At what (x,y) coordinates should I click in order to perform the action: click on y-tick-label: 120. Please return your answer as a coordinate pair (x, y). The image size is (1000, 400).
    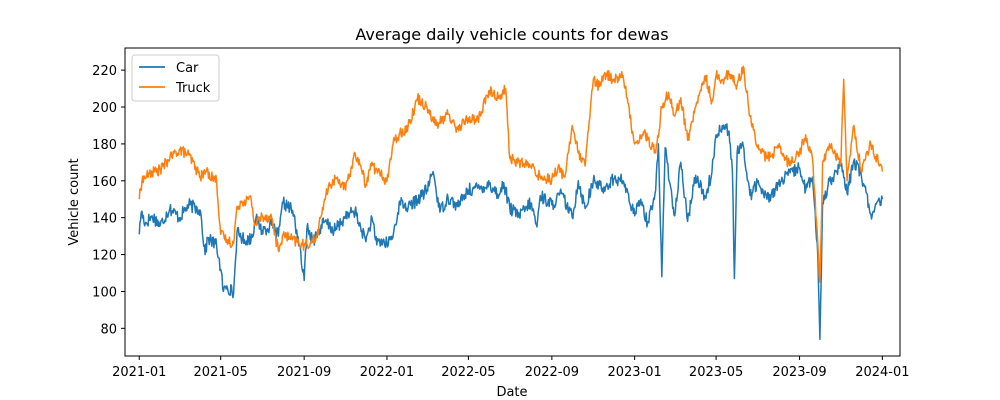
    Looking at the image, I should click on (104, 256).